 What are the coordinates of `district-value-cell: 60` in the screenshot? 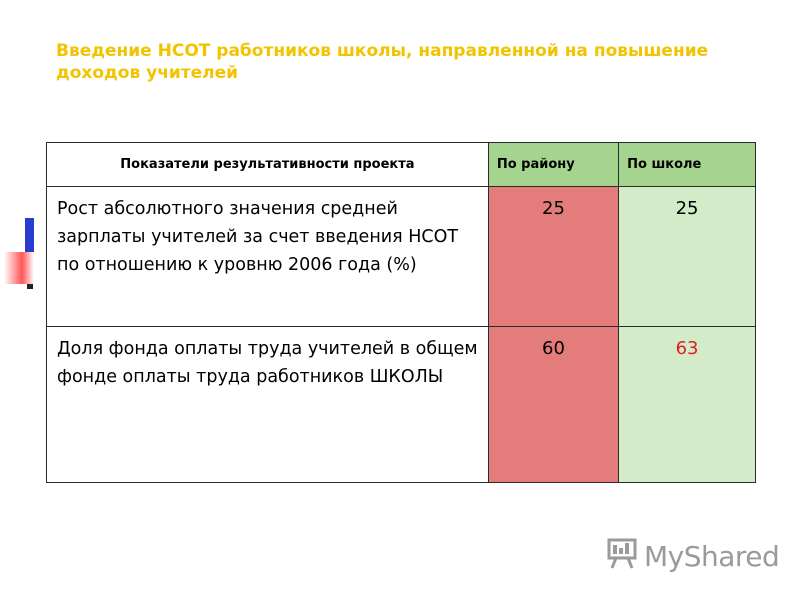 It's located at (553, 404).